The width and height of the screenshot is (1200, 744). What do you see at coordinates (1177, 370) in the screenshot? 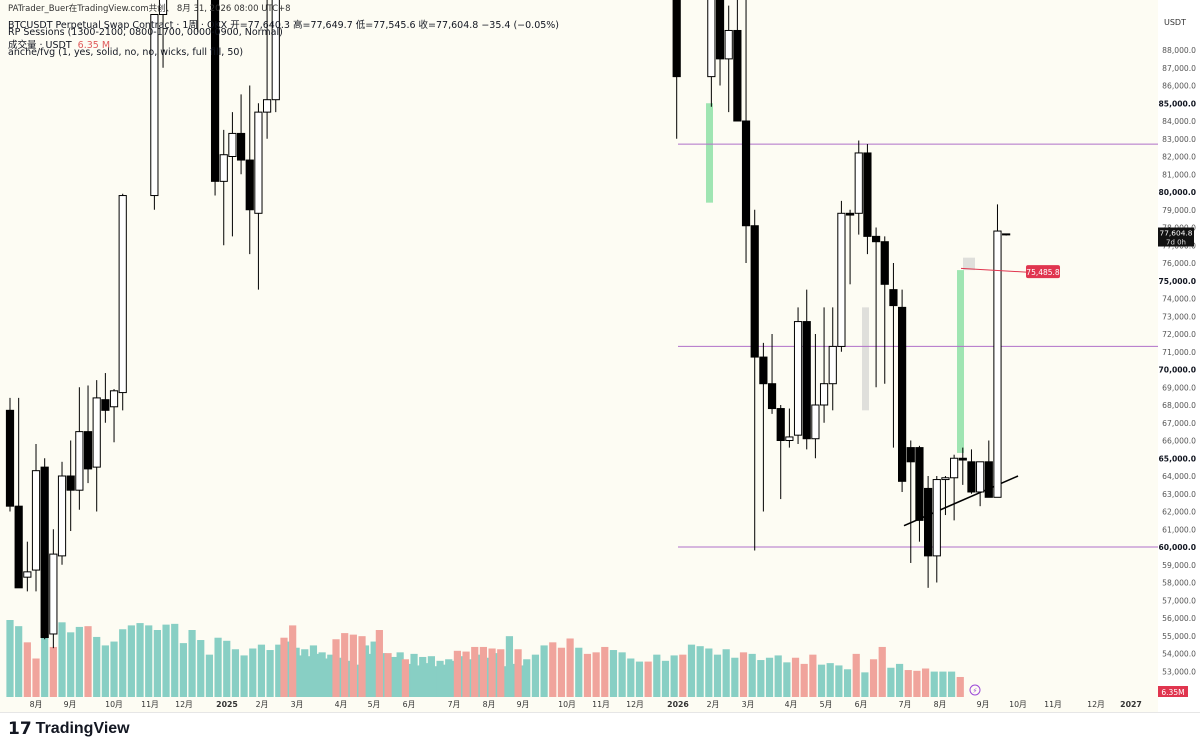
I see `price-tick-label: 70,000.0` at bounding box center [1177, 370].